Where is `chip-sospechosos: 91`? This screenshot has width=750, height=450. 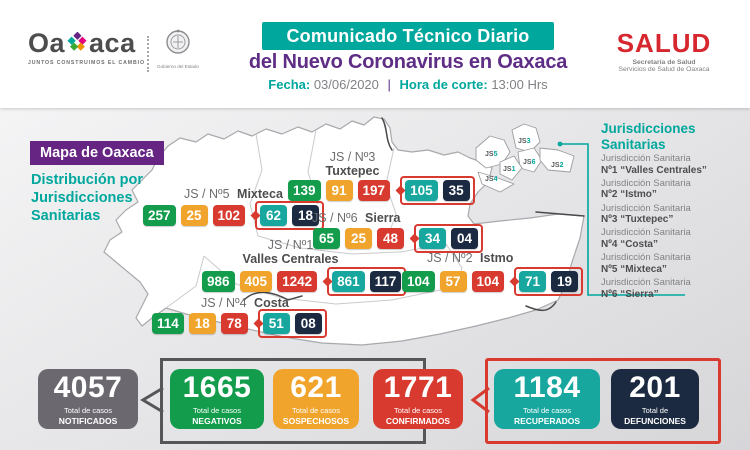
chip-sospechosos: 91 is located at coordinates (339, 190).